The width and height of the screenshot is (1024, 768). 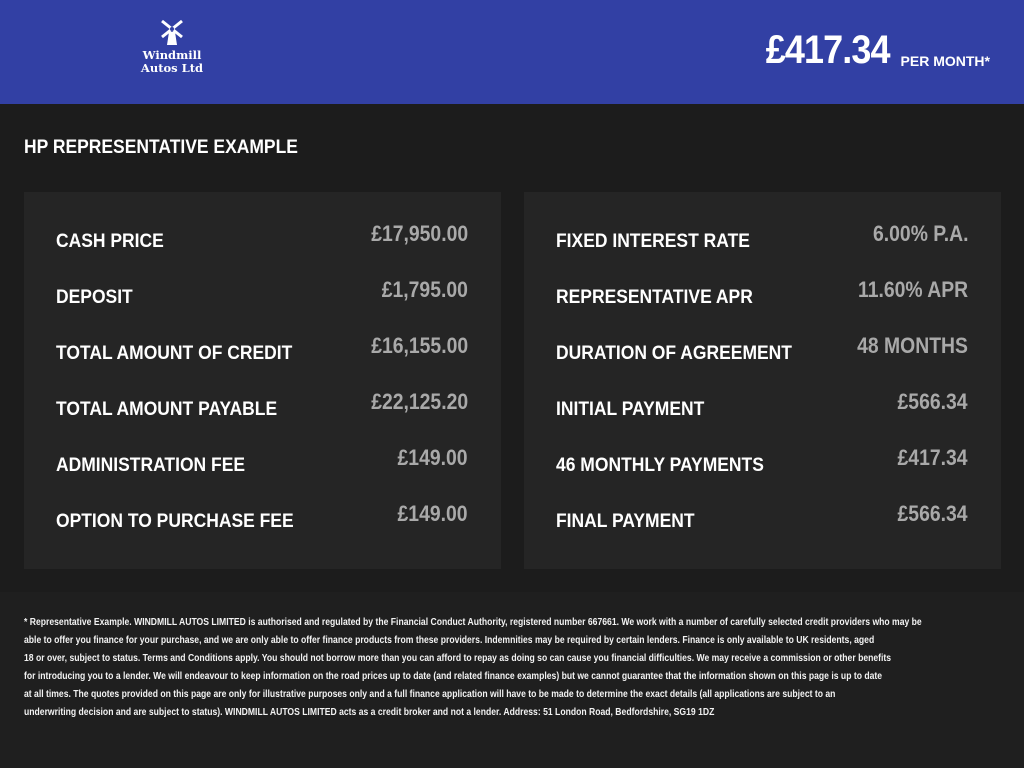 I want to click on finance-label: CASH PRICE, so click(x=110, y=241).